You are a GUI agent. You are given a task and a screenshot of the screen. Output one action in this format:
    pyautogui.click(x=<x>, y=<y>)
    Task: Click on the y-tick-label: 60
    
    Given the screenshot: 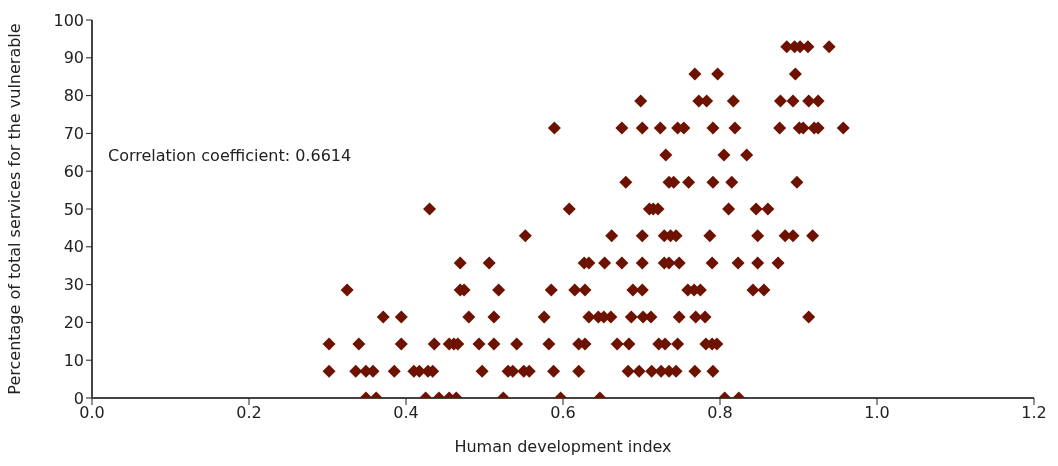 What is the action you would take?
    pyautogui.click(x=73, y=171)
    